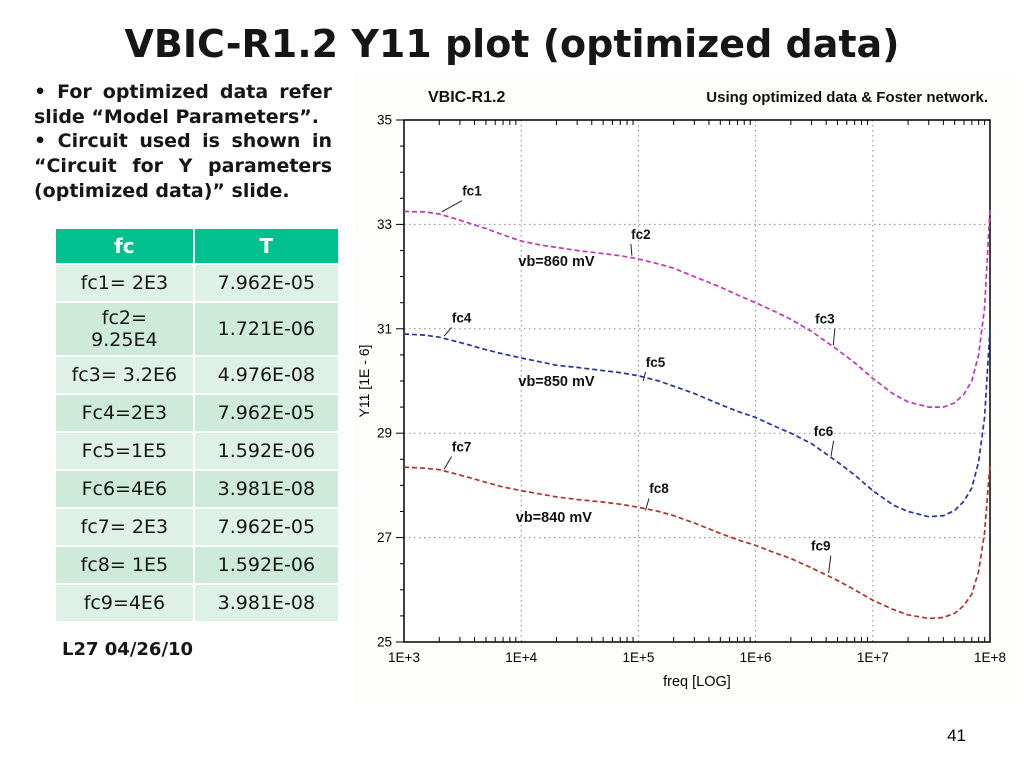 This screenshot has height=768, width=1024. What do you see at coordinates (266, 246) in the screenshot?
I see `tau-header: T` at bounding box center [266, 246].